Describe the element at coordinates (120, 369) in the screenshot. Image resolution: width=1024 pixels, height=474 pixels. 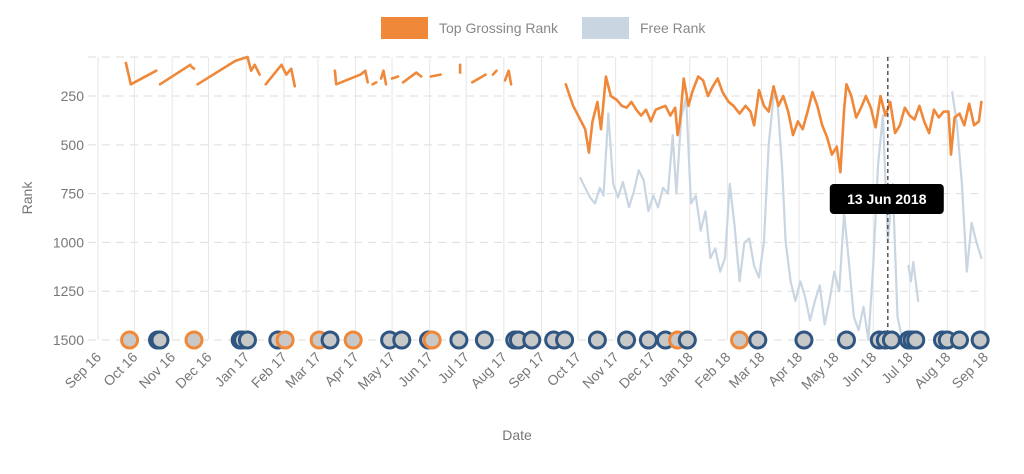
I see `x-tick-label: Oct 16` at that location.